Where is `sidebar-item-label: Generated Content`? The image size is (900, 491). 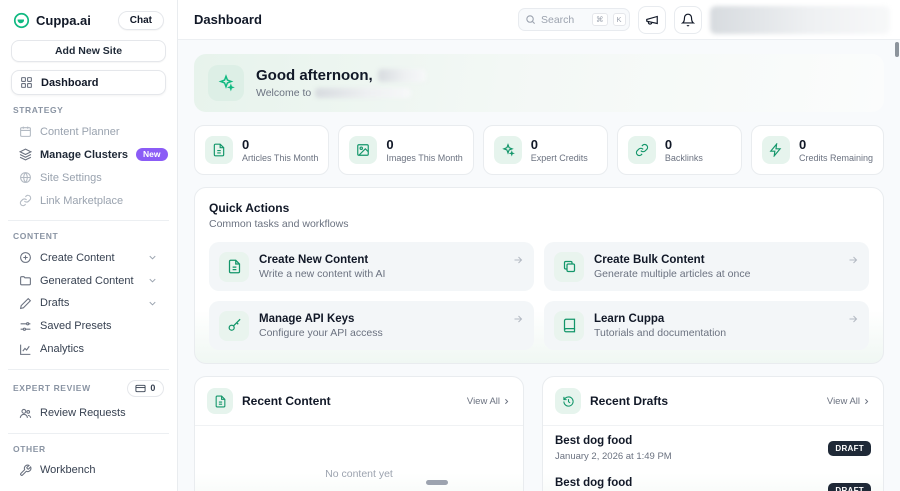
sidebar-item-label: Generated Content is located at coordinates (87, 280).